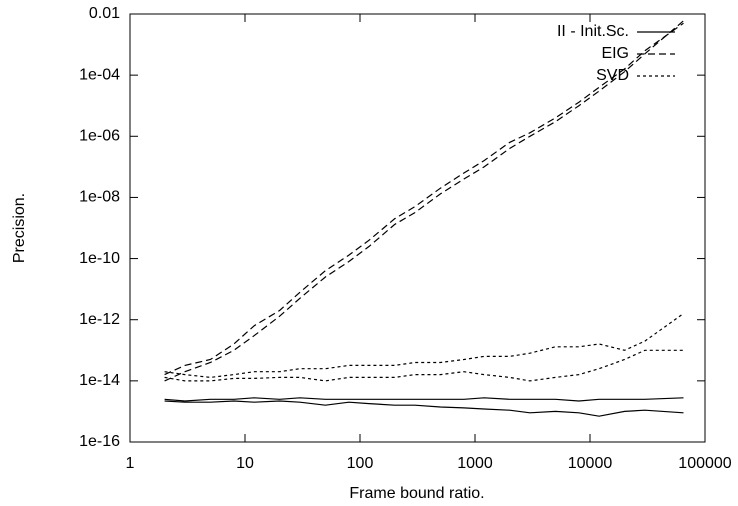  I want to click on legend-label: EIG, so click(615, 53).